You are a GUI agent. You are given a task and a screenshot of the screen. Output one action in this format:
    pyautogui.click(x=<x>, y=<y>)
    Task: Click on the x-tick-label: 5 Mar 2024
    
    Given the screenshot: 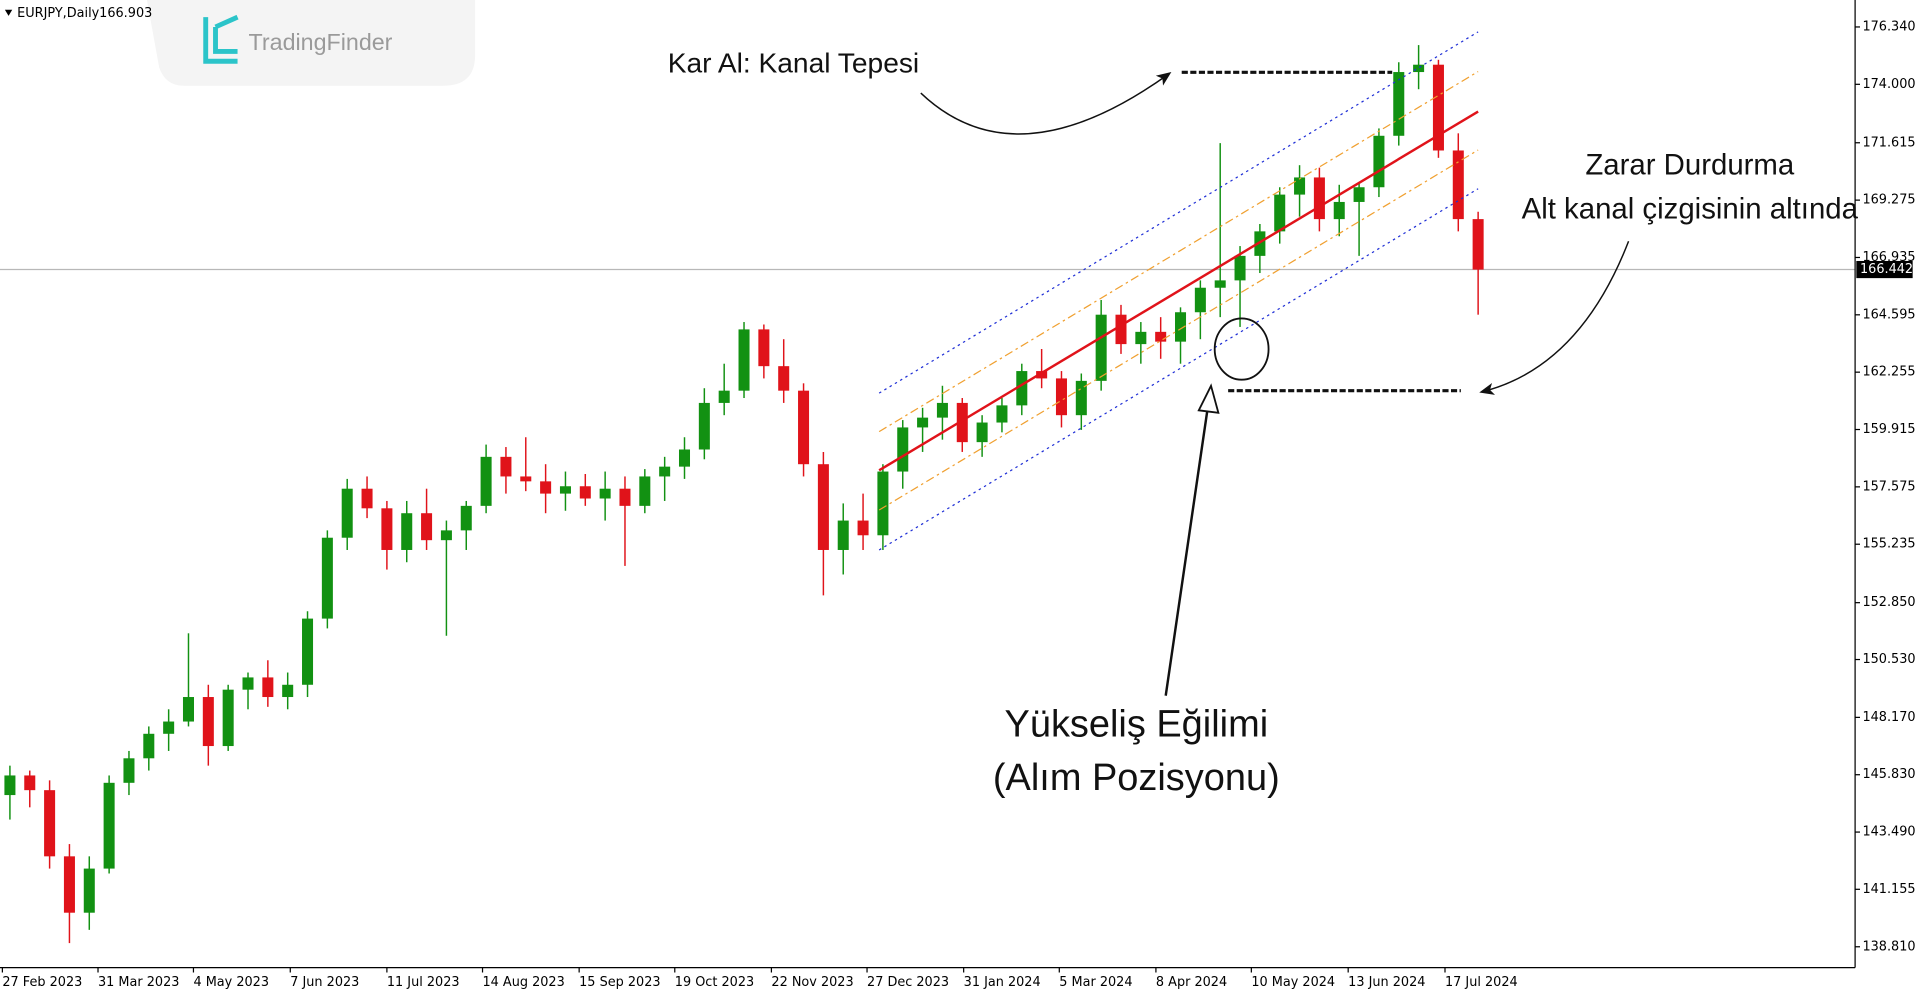 What is the action you would take?
    pyautogui.click(x=1095, y=982)
    